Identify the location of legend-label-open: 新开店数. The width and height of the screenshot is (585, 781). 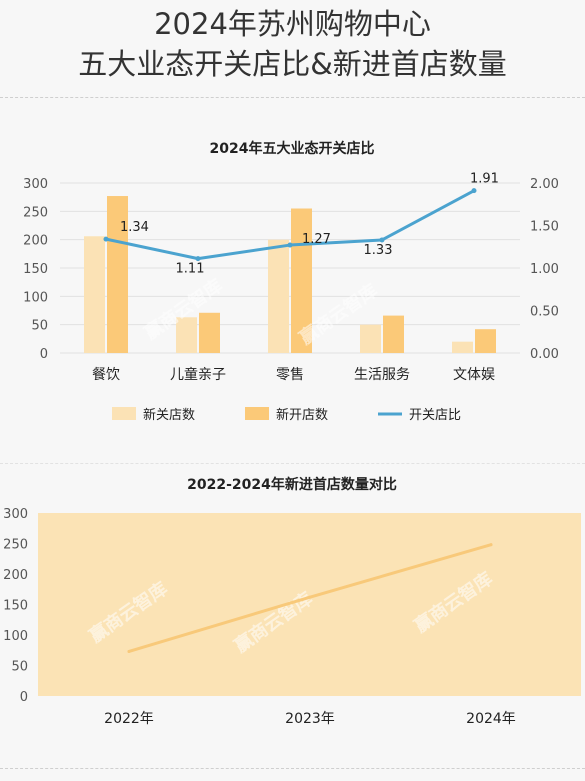
(302, 415).